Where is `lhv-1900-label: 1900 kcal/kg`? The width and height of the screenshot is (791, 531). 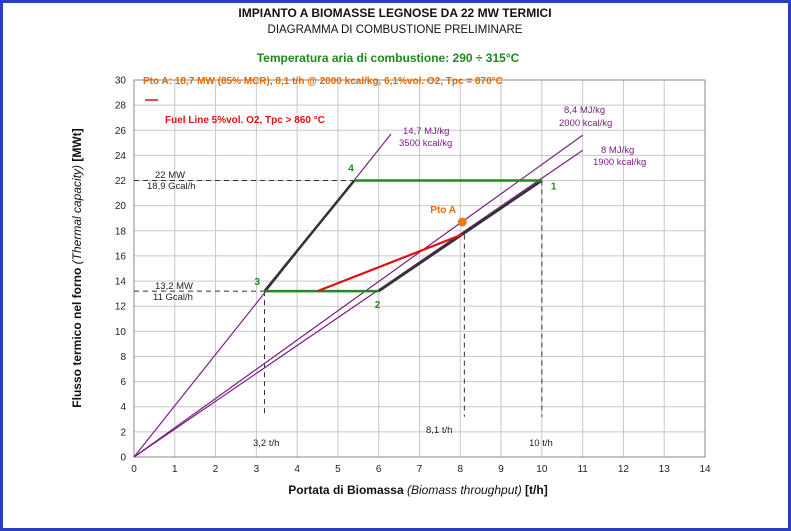
lhv-1900-label: 1900 kcal/kg is located at coordinates (619, 162).